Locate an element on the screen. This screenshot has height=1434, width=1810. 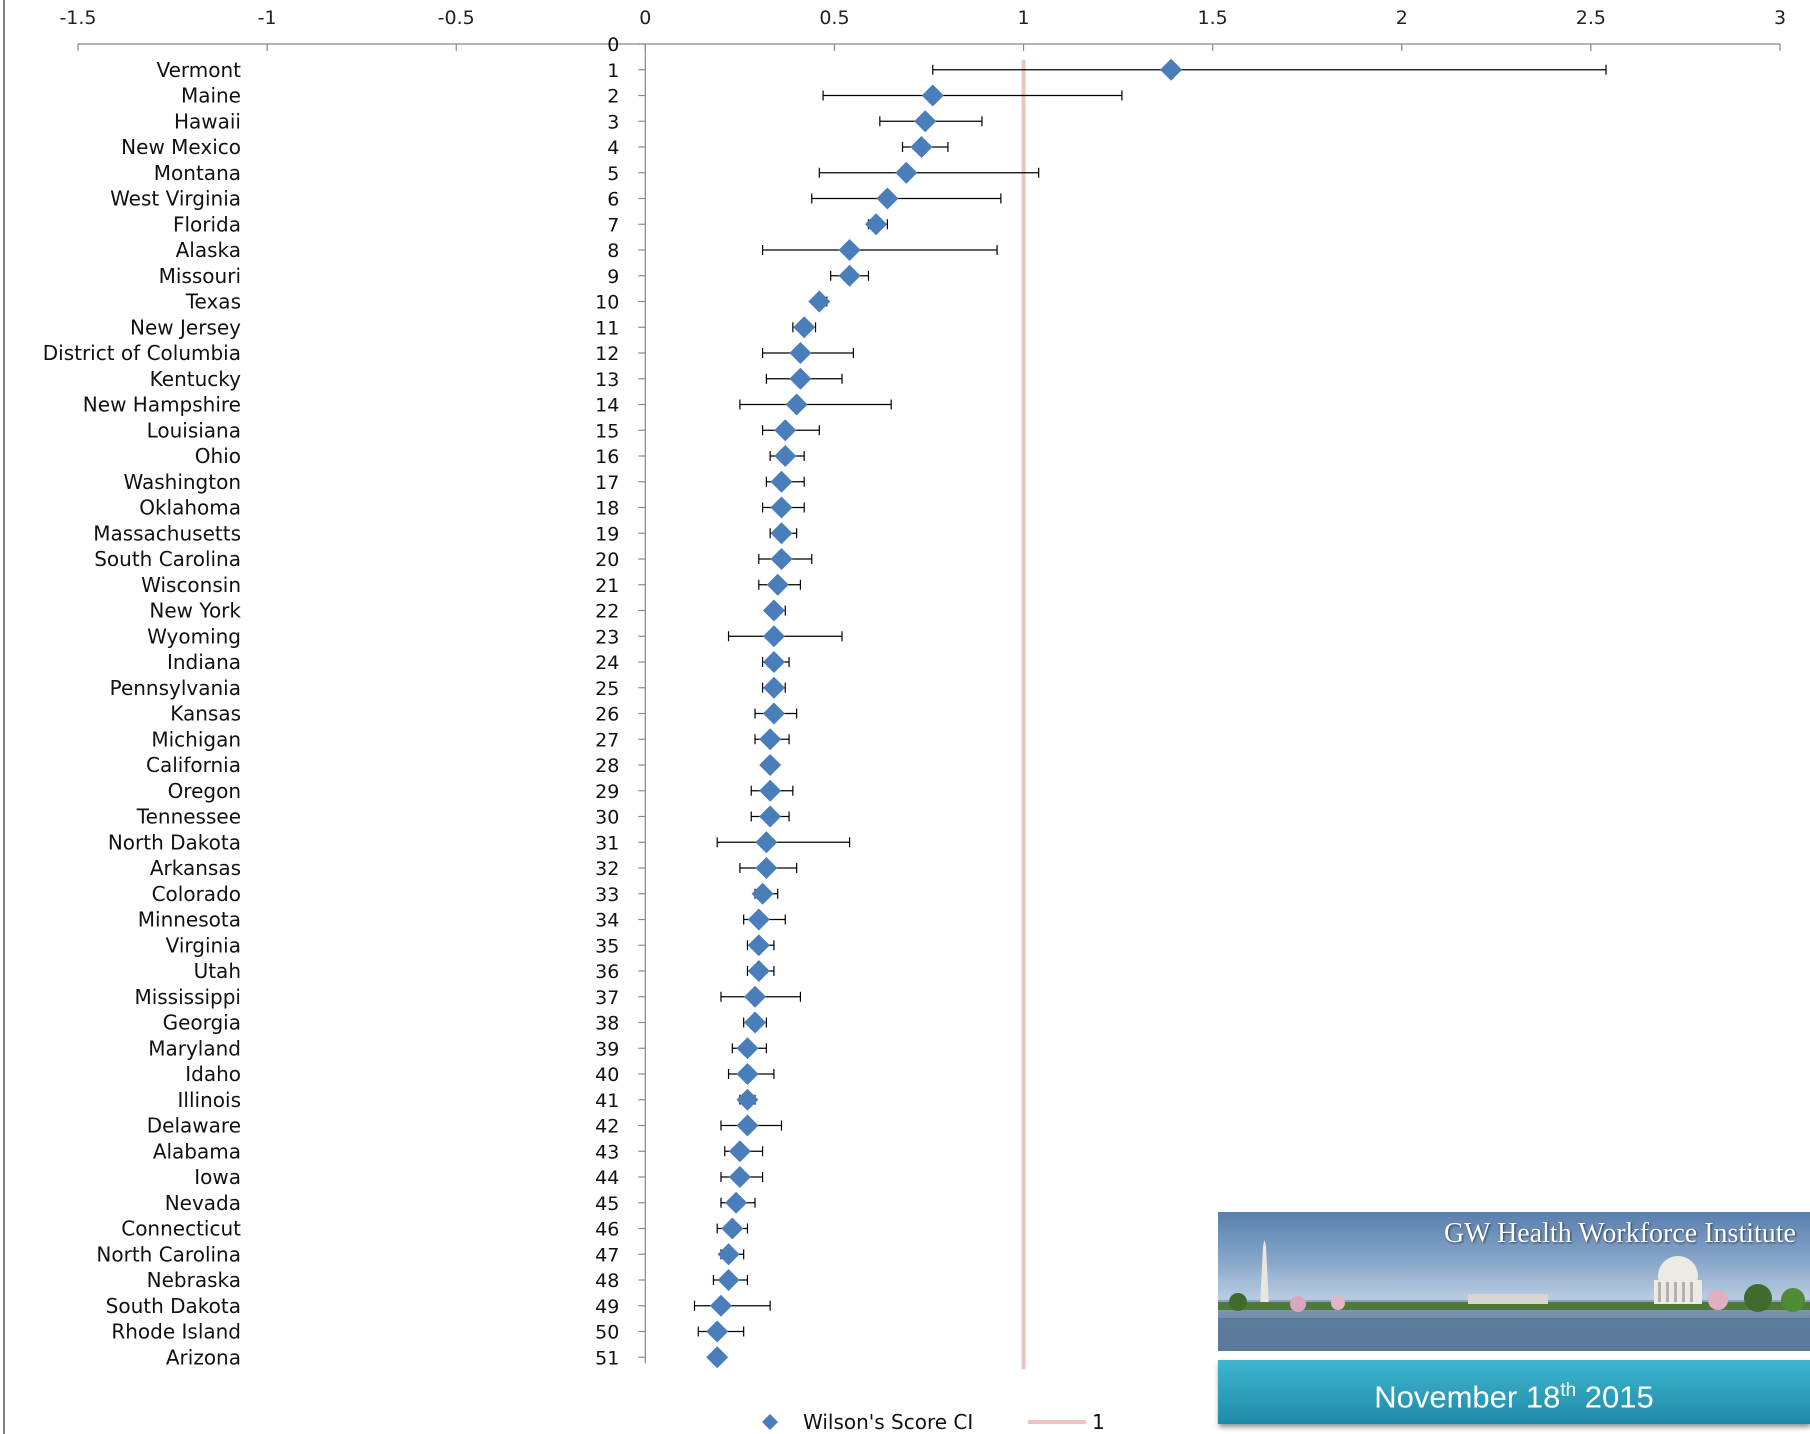
institute-banner: GW Health Workforce Institute is located at coordinates (1514, 1281).